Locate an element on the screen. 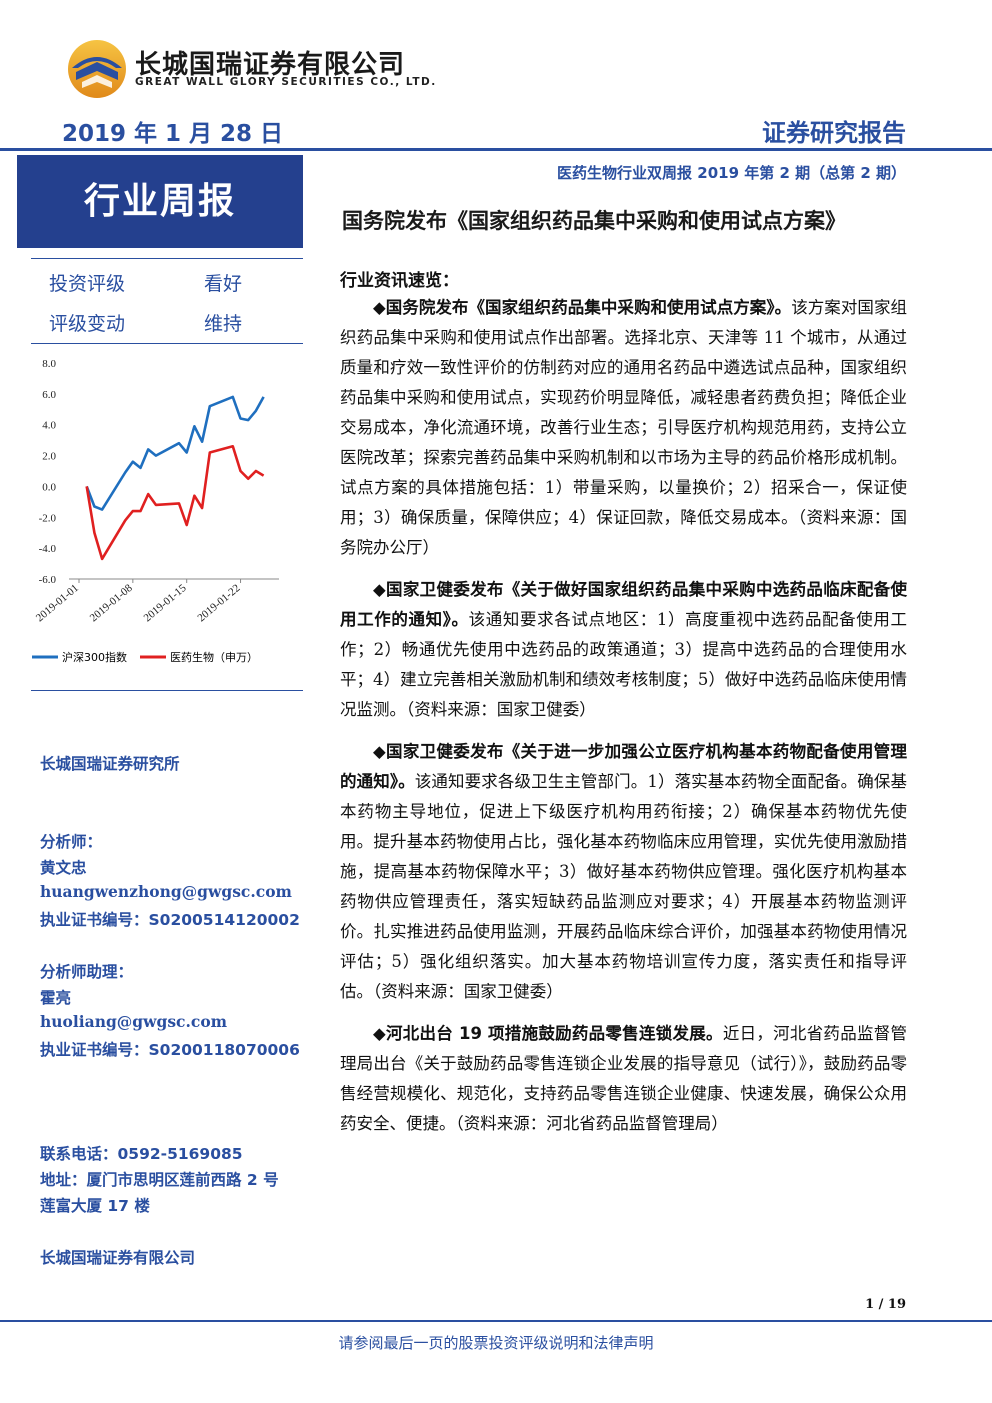 Image resolution: width=992 pixels, height=1403 pixels. legend-label: 医药生物（申万） is located at coordinates (214, 657).